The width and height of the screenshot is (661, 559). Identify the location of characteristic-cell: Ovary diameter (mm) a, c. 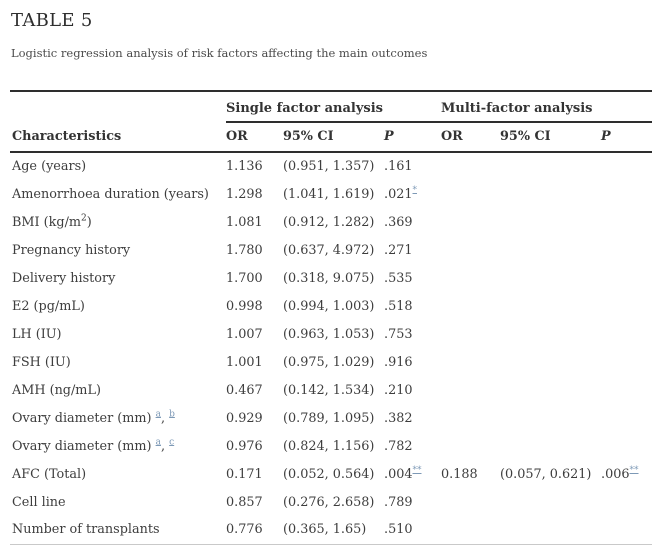
(118, 446).